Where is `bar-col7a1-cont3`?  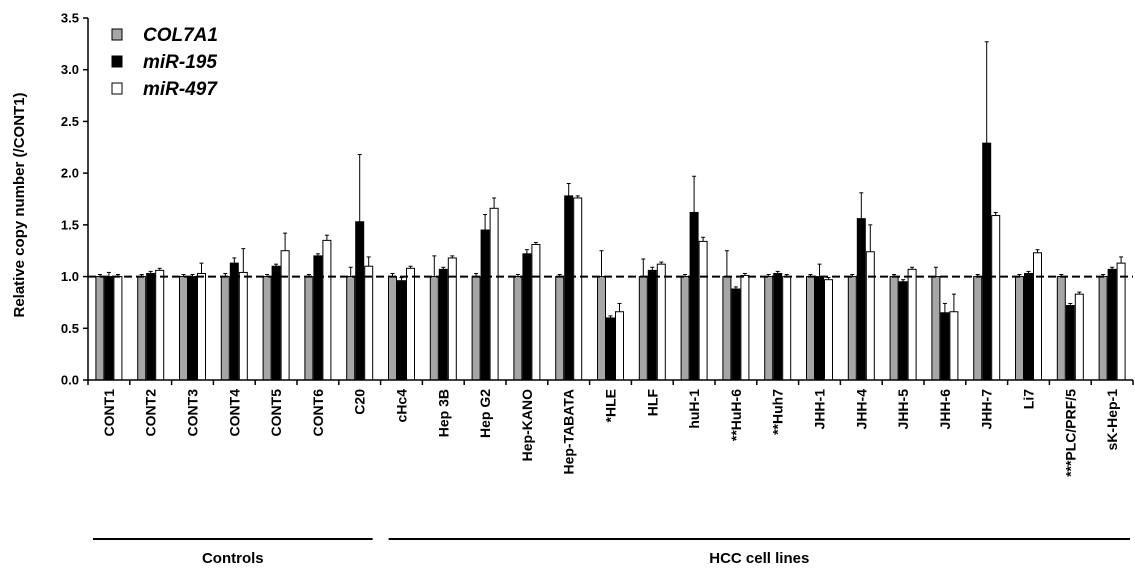
bar-col7a1-cont3 is located at coordinates (183, 328).